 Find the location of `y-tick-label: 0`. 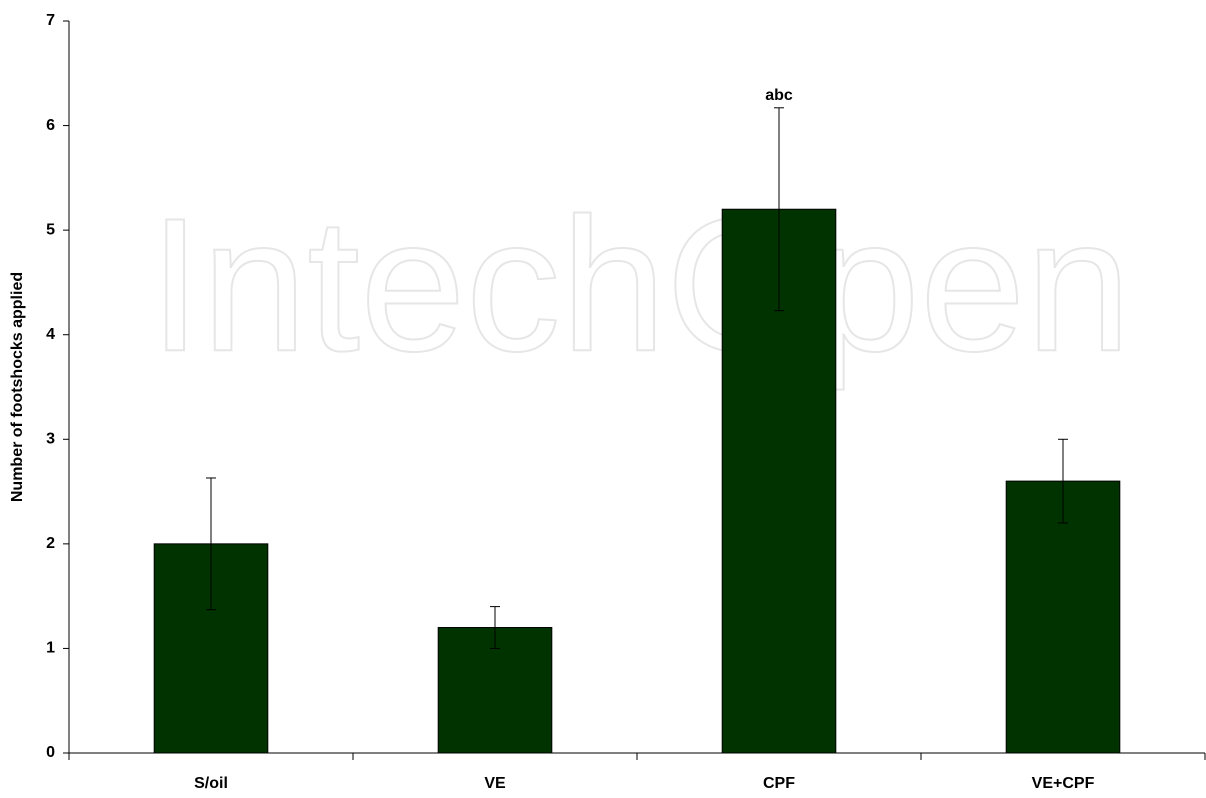

y-tick-label: 0 is located at coordinates (50, 752).